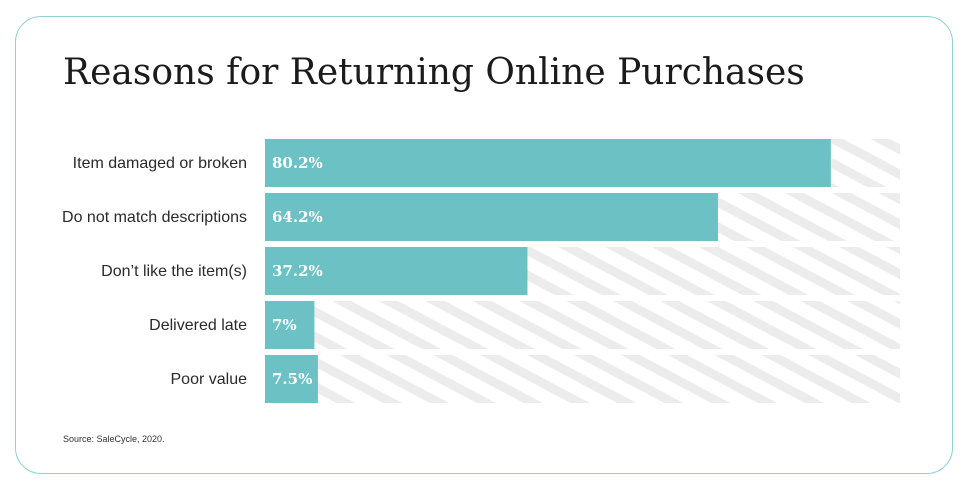 The width and height of the screenshot is (970, 493). What do you see at coordinates (297, 163) in the screenshot?
I see `value-label: 80.2%` at bounding box center [297, 163].